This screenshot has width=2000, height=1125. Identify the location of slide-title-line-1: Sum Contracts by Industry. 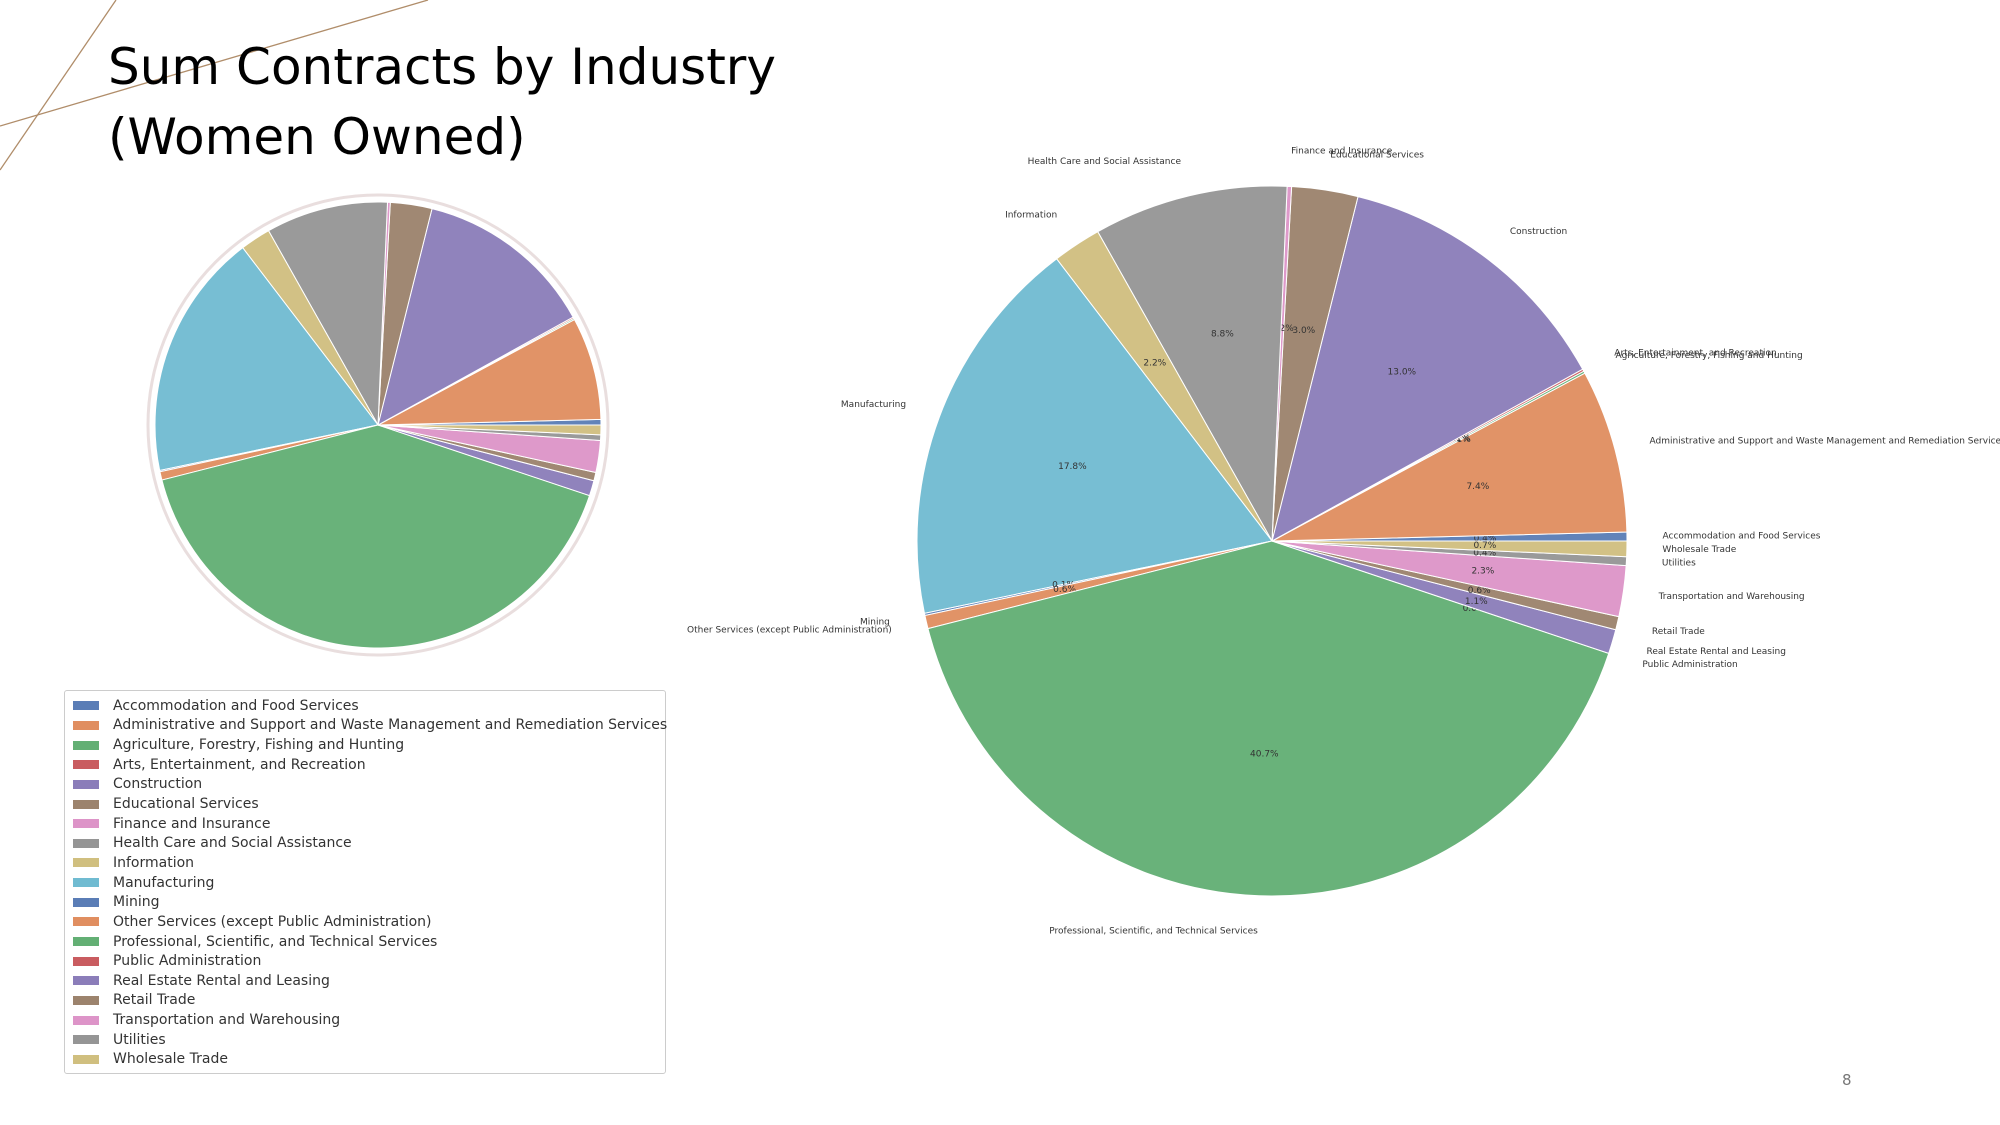
(442, 67).